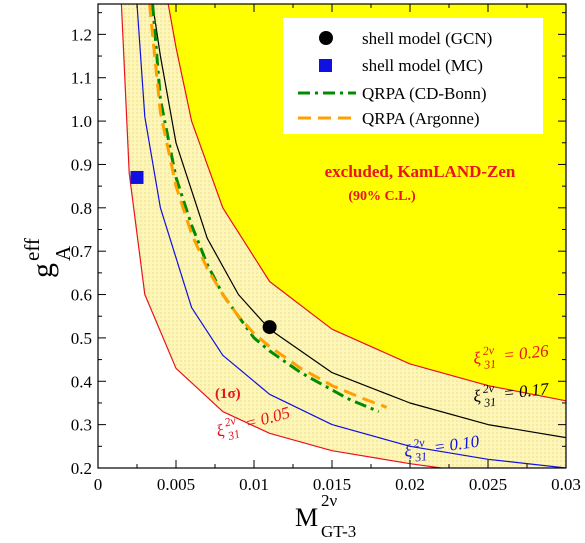 The width and height of the screenshot is (585, 543). Describe the element at coordinates (137, 177) in the screenshot. I see `mc-point` at that location.